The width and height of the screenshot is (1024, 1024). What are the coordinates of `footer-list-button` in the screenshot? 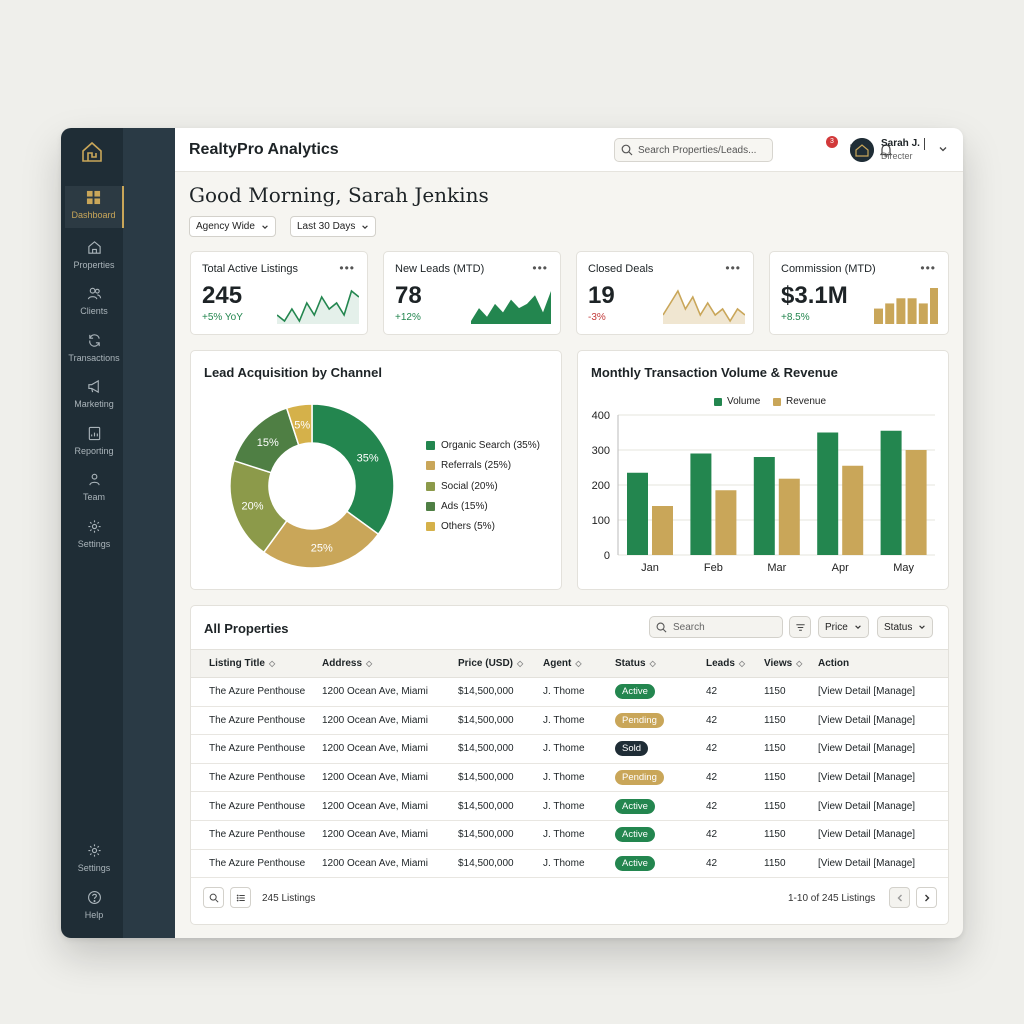 It's located at (240, 897).